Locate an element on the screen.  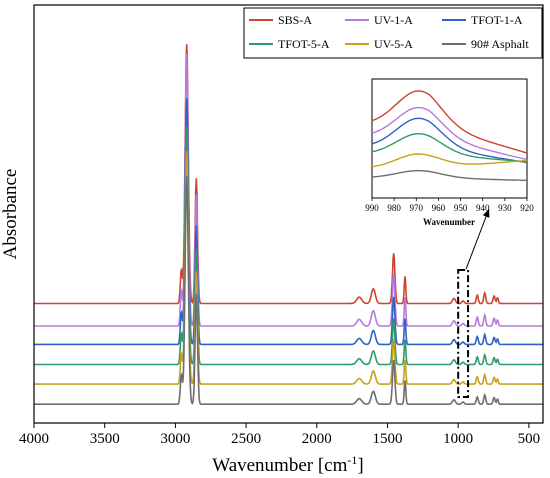
inset-x-tick-label: 940 is located at coordinates (483, 208).